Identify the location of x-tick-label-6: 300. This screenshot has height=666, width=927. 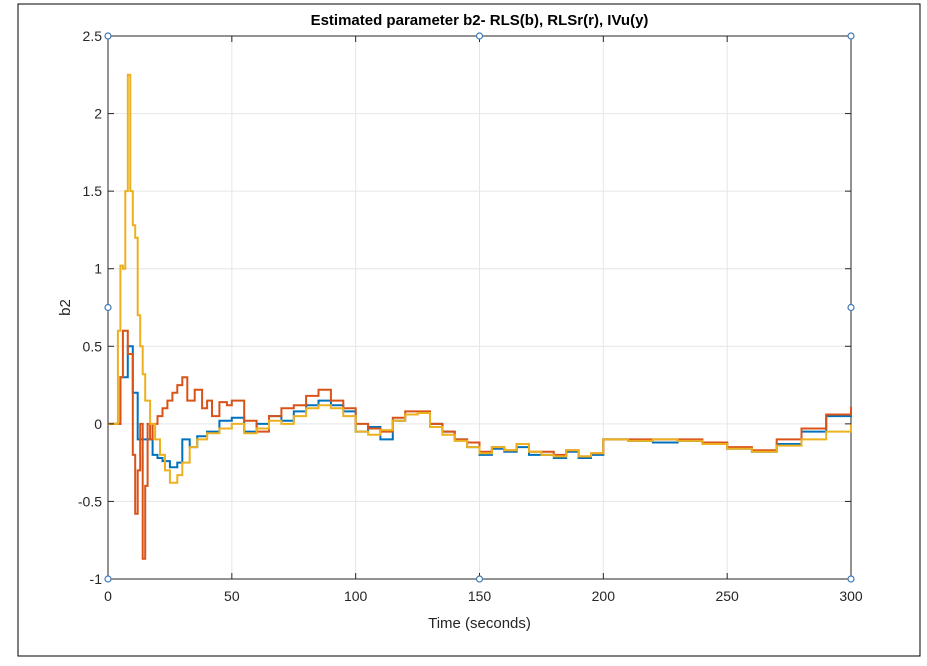
(851, 596).